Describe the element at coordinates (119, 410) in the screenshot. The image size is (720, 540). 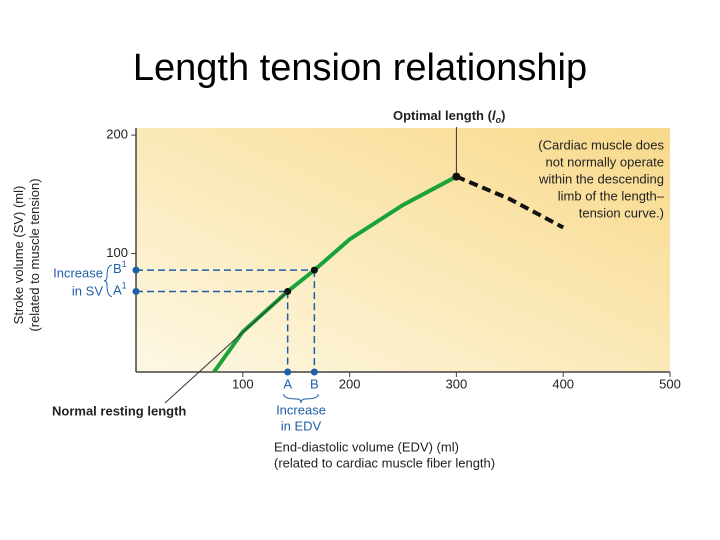
I see `resting-label: Normal resting length` at that location.